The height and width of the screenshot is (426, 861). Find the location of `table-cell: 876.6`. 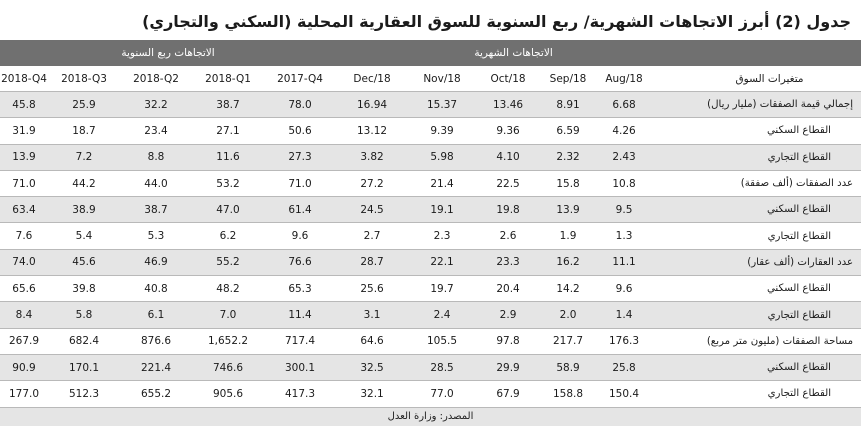

table-cell: 876.6 is located at coordinates (156, 341).